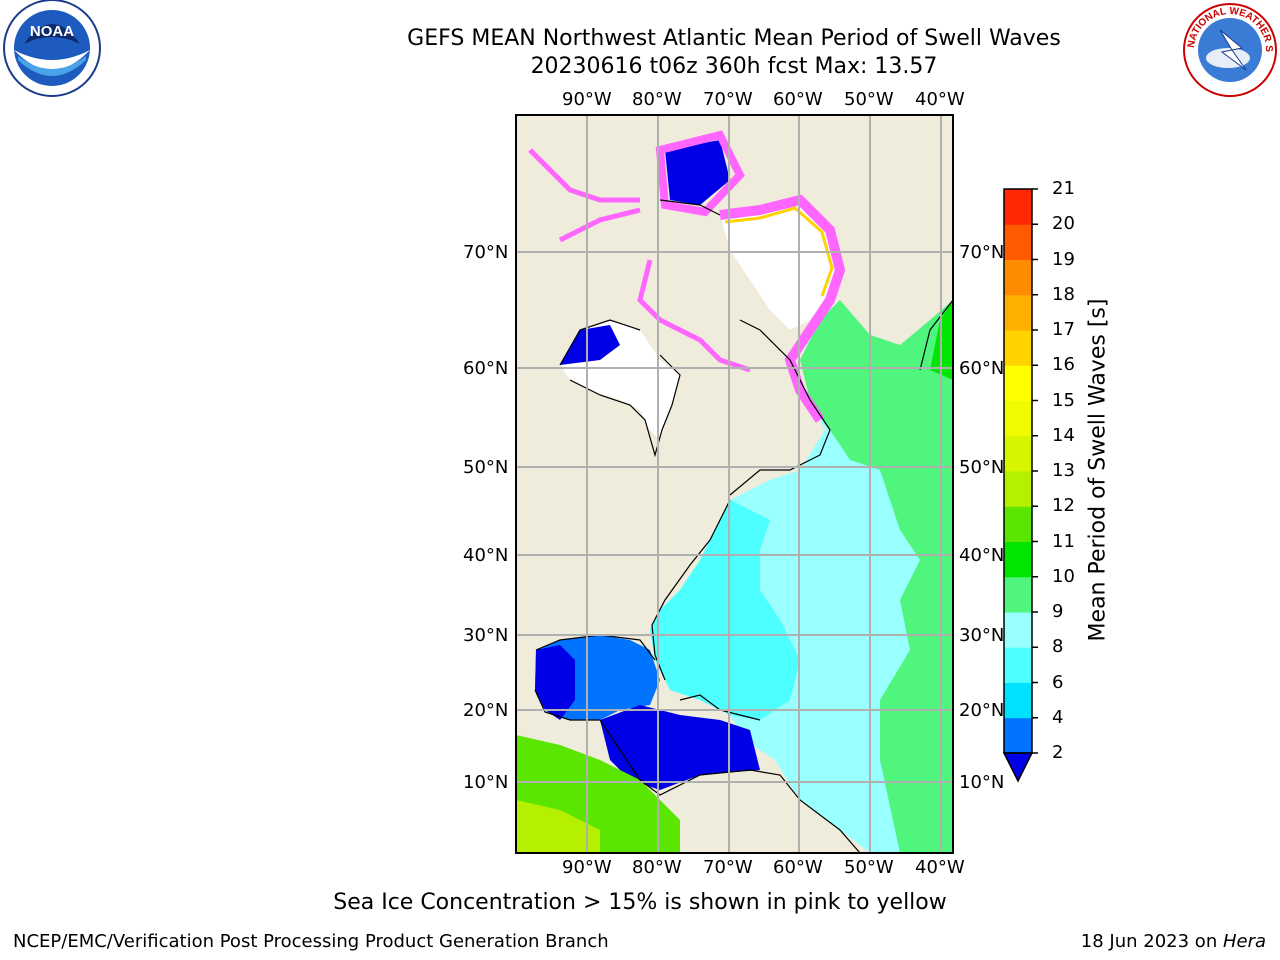  I want to click on sea-ice-band, so click(782, 308).